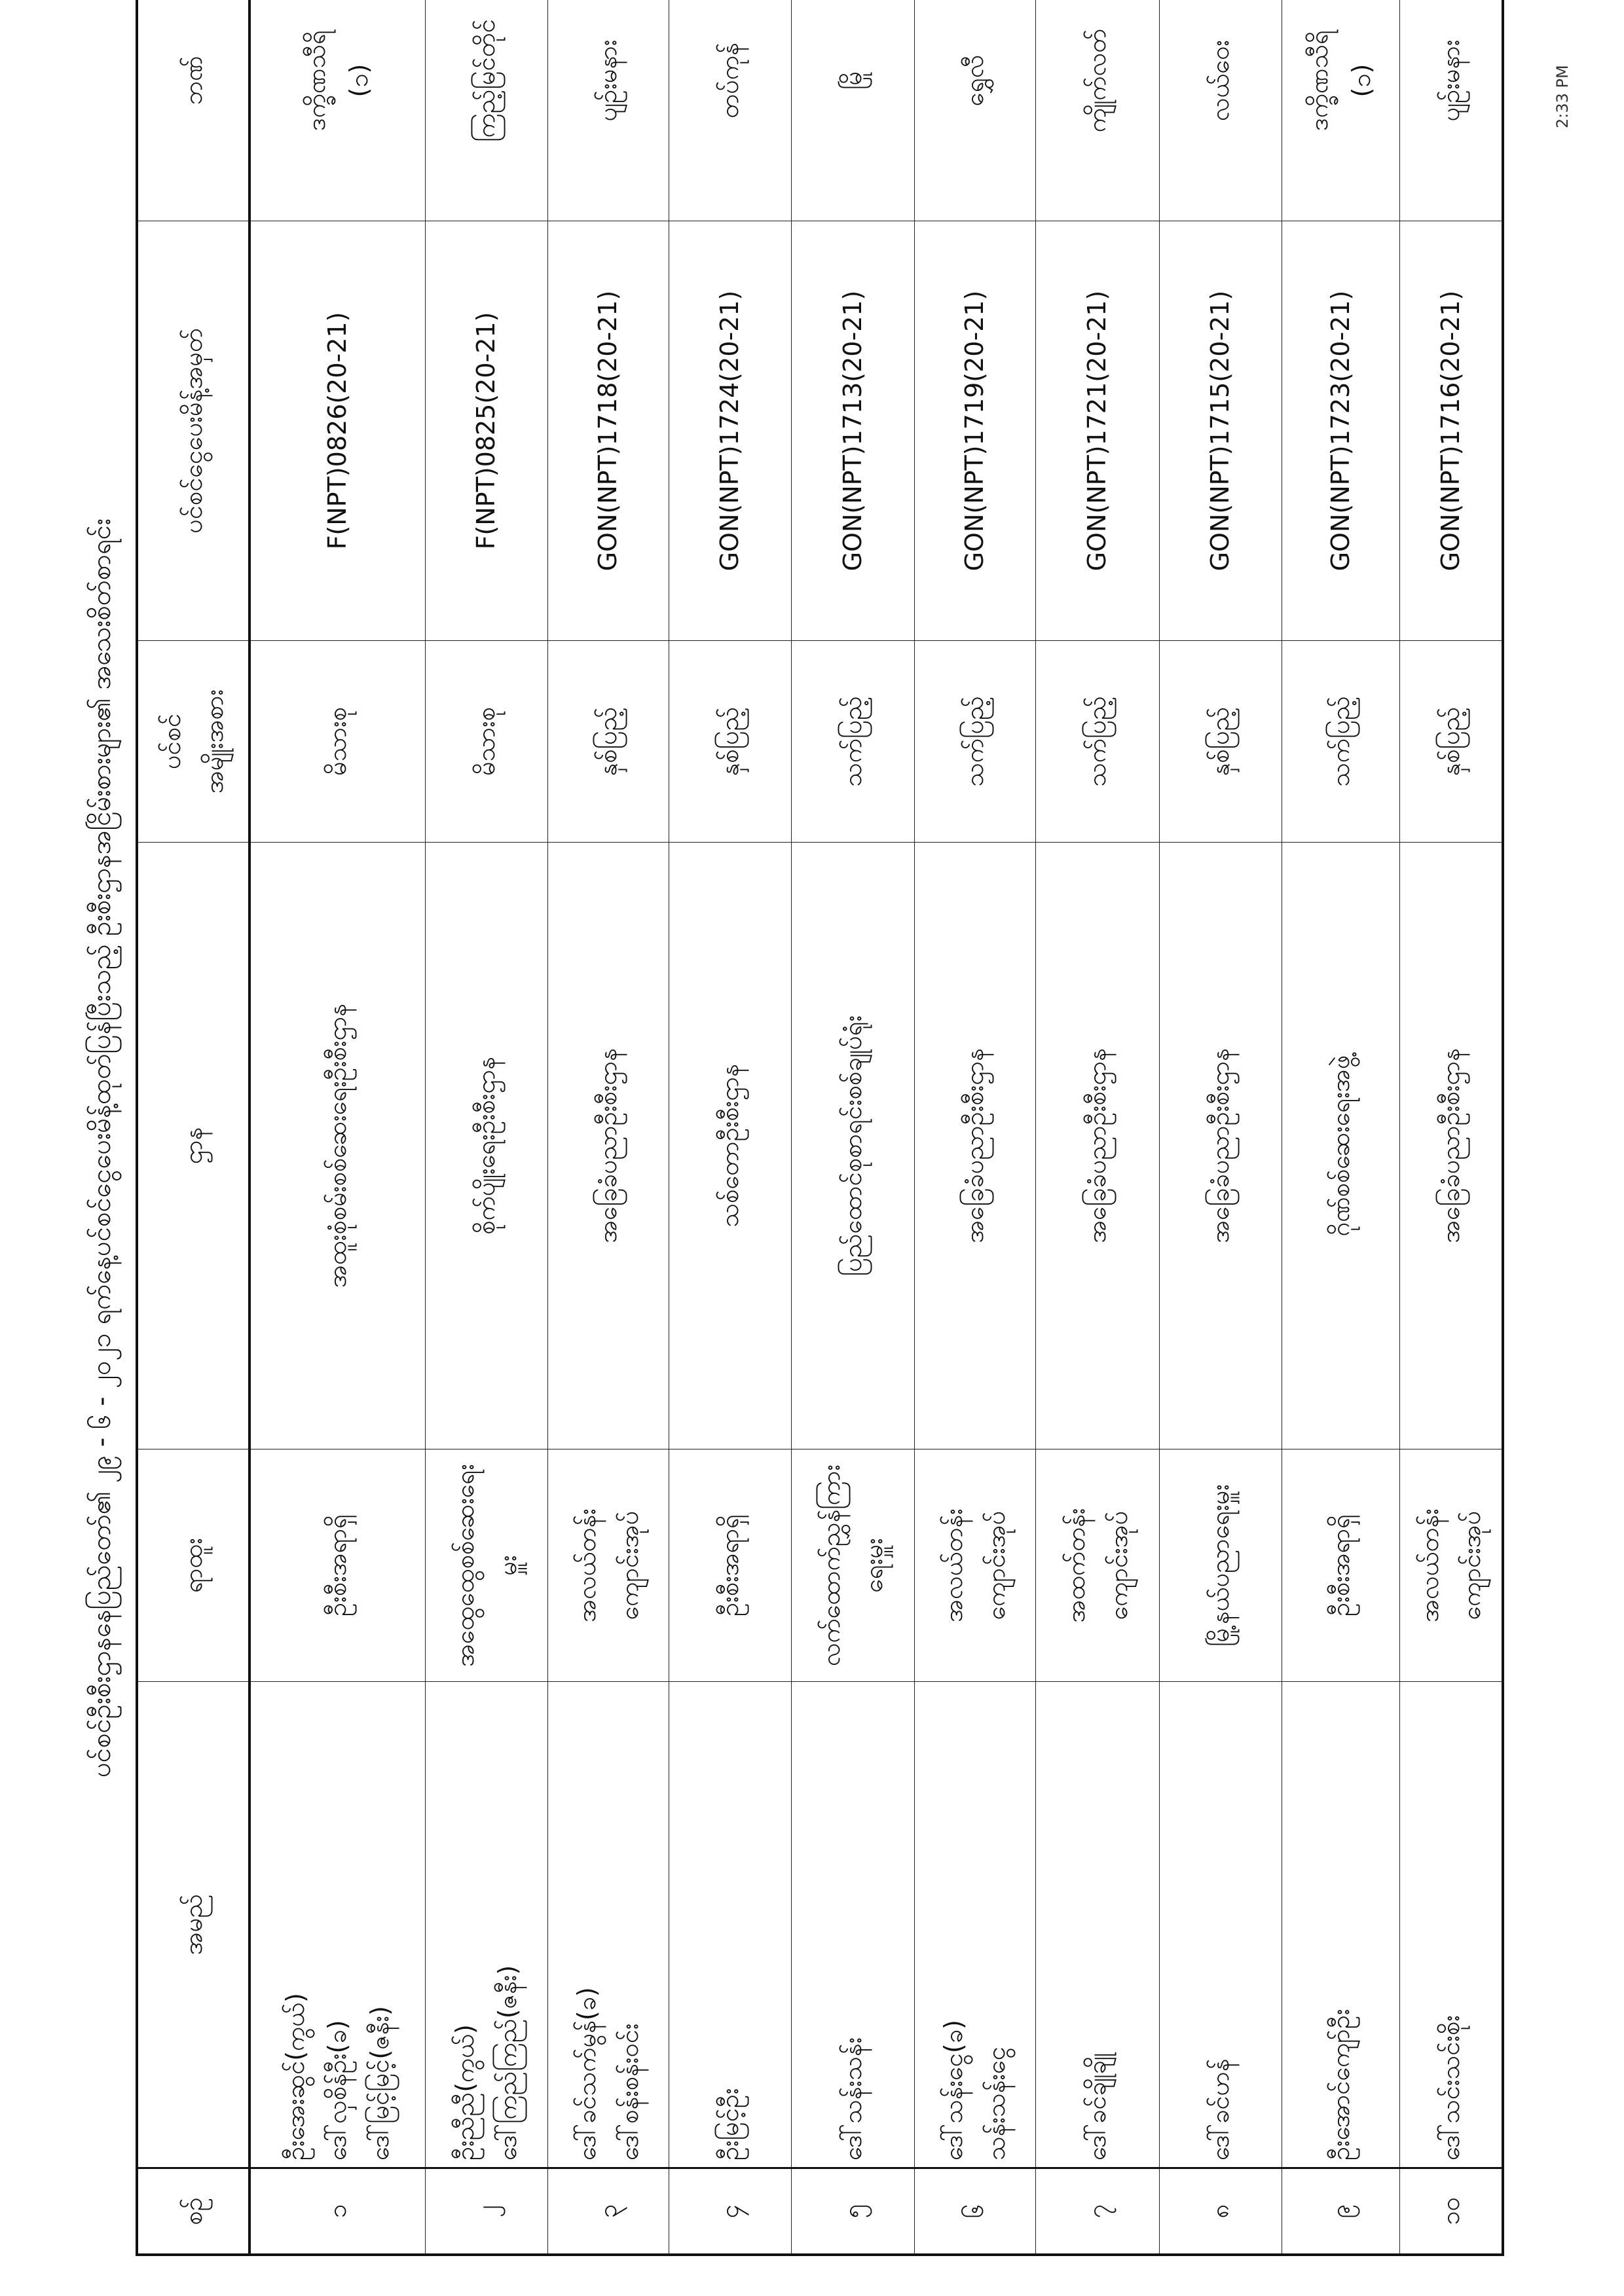  What do you see at coordinates (1097, 431) in the screenshot?
I see `cell-pension-id: GON(NPT)1721(20-21)` at bounding box center [1097, 431].